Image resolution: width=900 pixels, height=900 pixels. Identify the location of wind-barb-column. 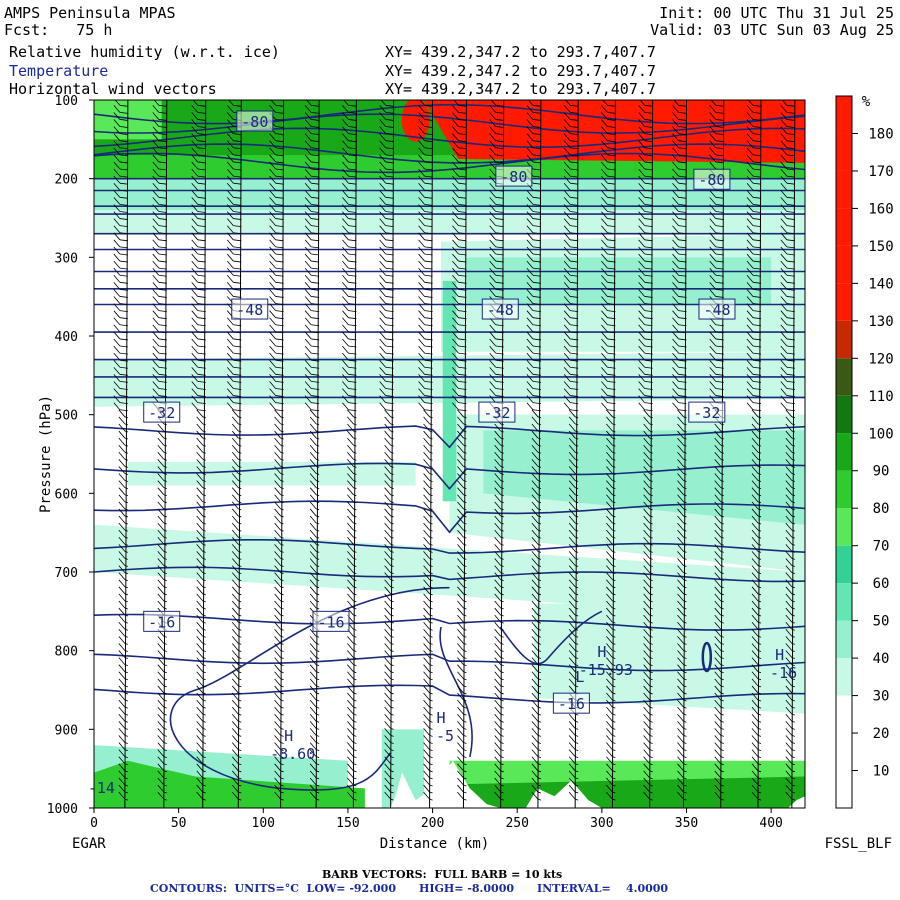
(759, 454).